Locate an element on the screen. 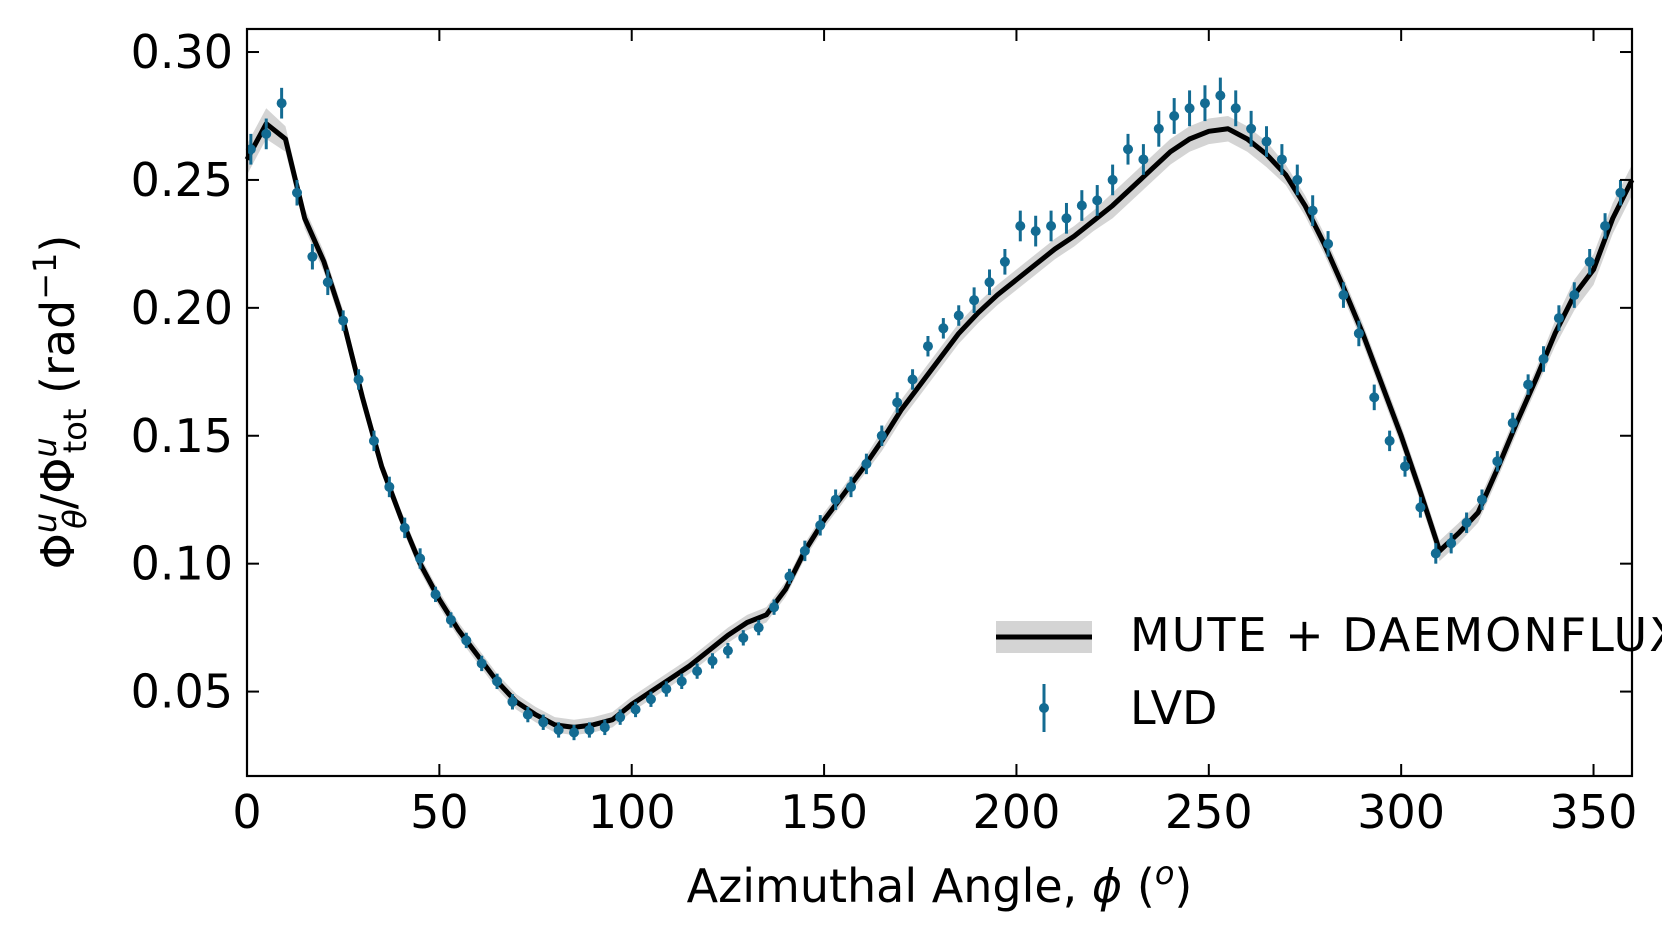 Image resolution: width=1662 pixels, height=939 pixels. legend-label: MUTE + DAEMONFLUX is located at coordinates (1396, 635).